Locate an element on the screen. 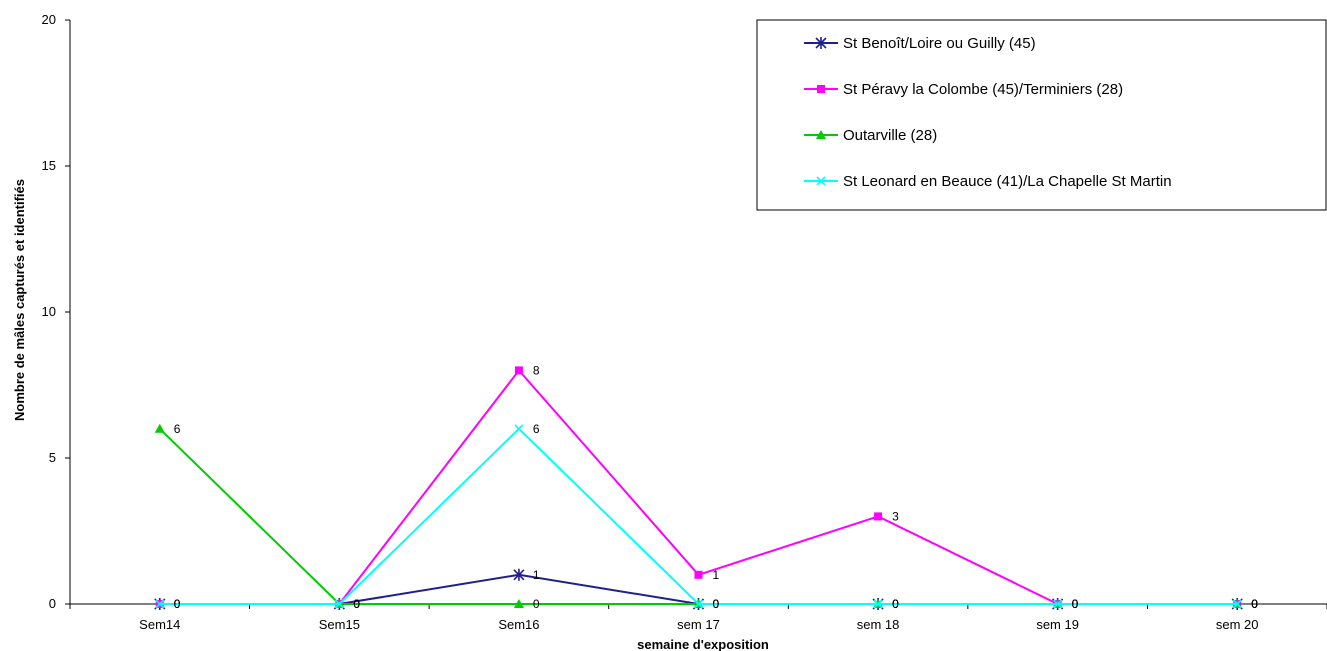 The width and height of the screenshot is (1327, 651). y-axis-title: Nombre de mâles capturés et identifiés is located at coordinates (19, 300).